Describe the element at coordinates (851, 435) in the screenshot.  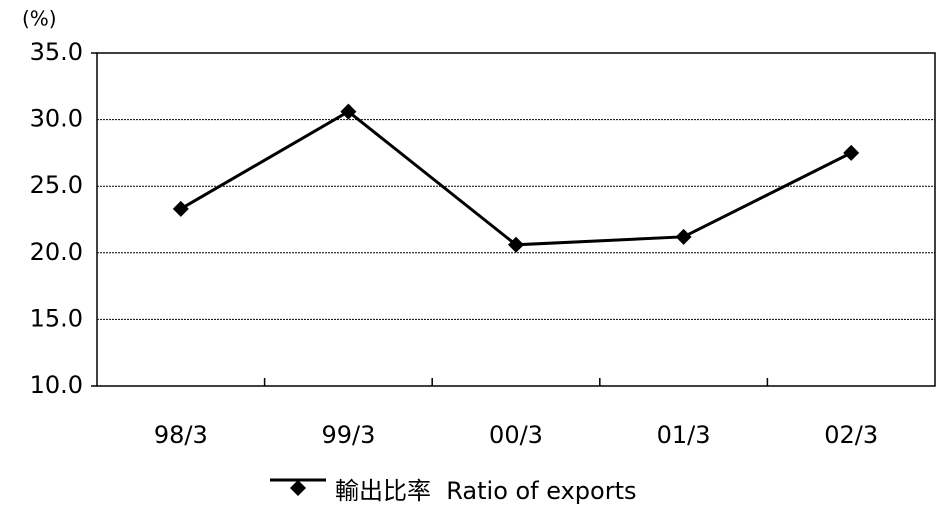
I see `x-tick-label: 02/3` at that location.